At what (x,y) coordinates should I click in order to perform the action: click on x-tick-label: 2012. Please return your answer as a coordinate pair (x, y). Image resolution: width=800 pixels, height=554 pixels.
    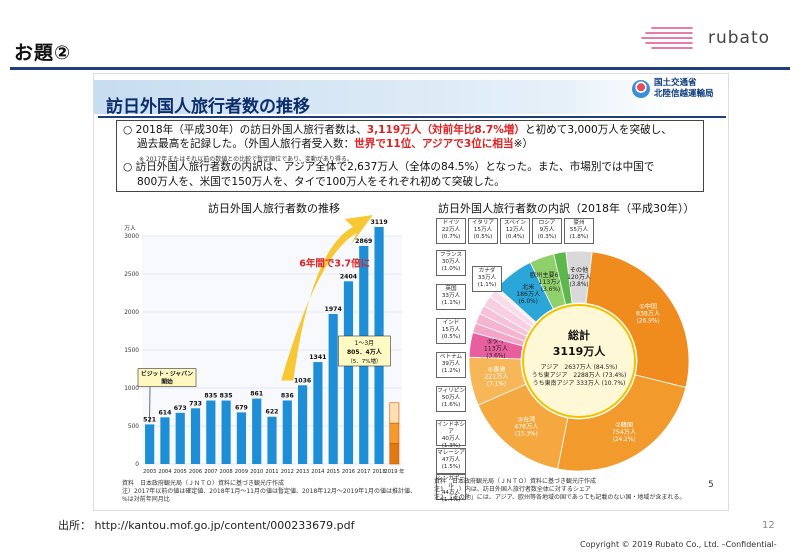
    Looking at the image, I should click on (287, 472).